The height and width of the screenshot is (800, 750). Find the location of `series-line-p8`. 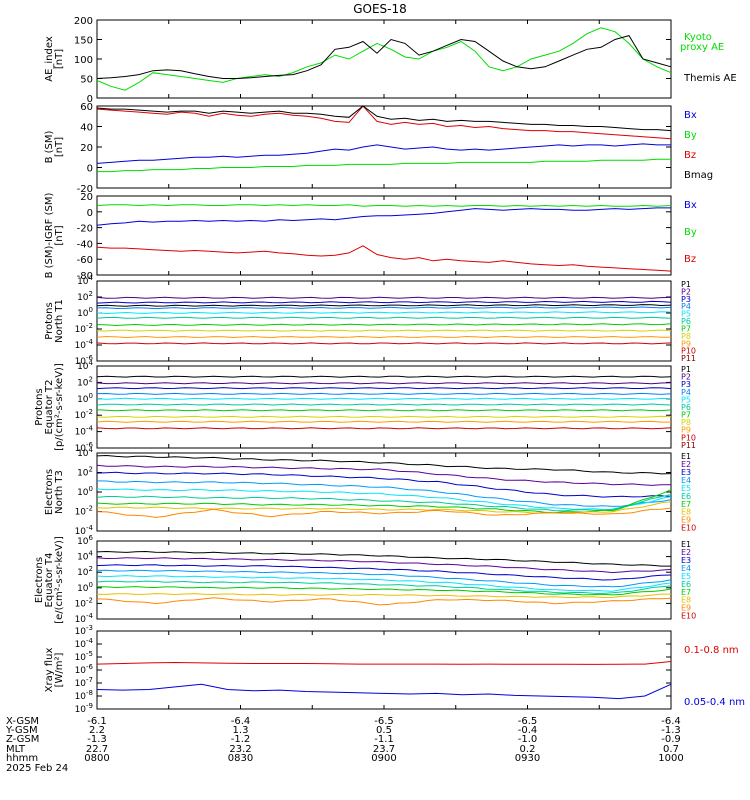

series-line-p8 is located at coordinates (384, 330).